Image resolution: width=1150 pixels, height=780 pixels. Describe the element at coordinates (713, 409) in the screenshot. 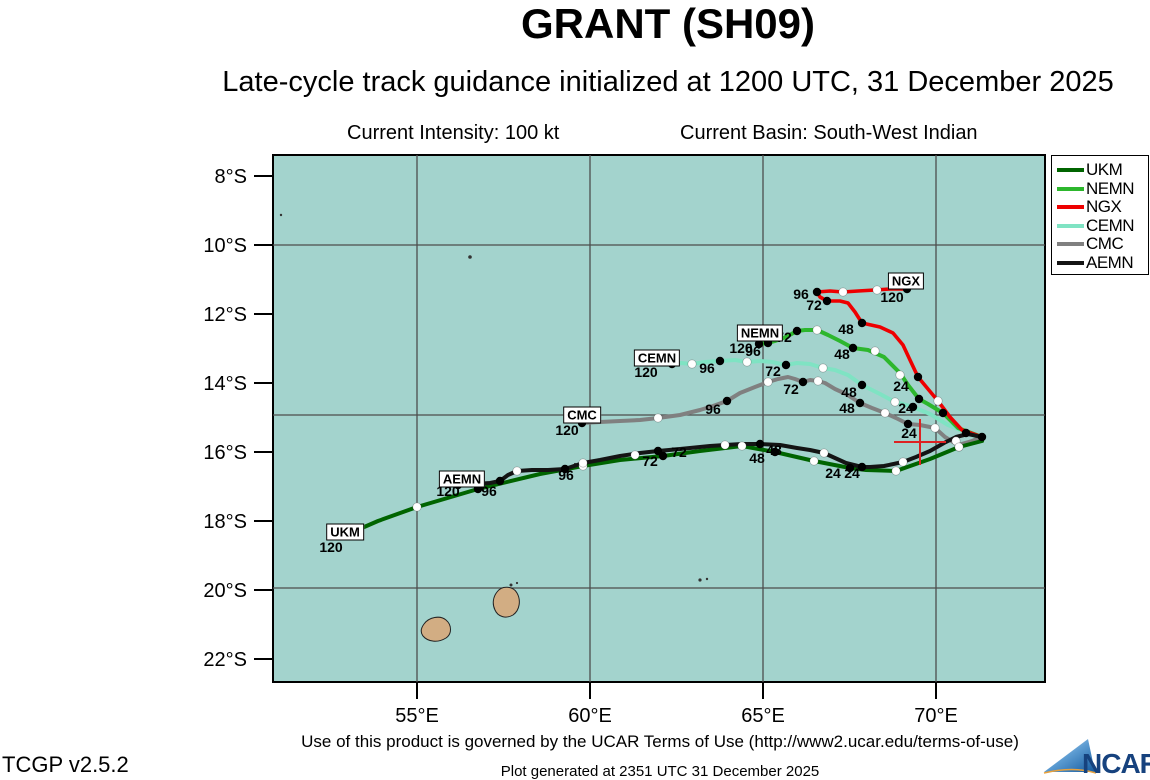

I see `hour-label-cmc: 96` at that location.